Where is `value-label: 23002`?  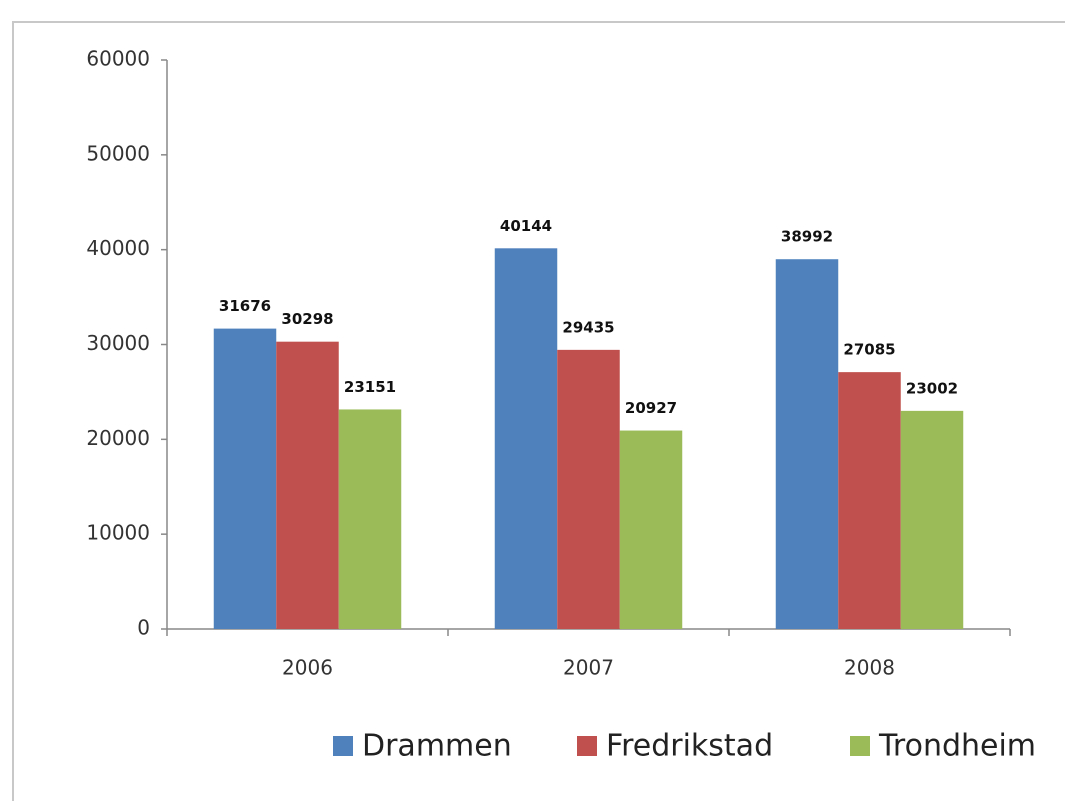
value-label: 23002 is located at coordinates (932, 388).